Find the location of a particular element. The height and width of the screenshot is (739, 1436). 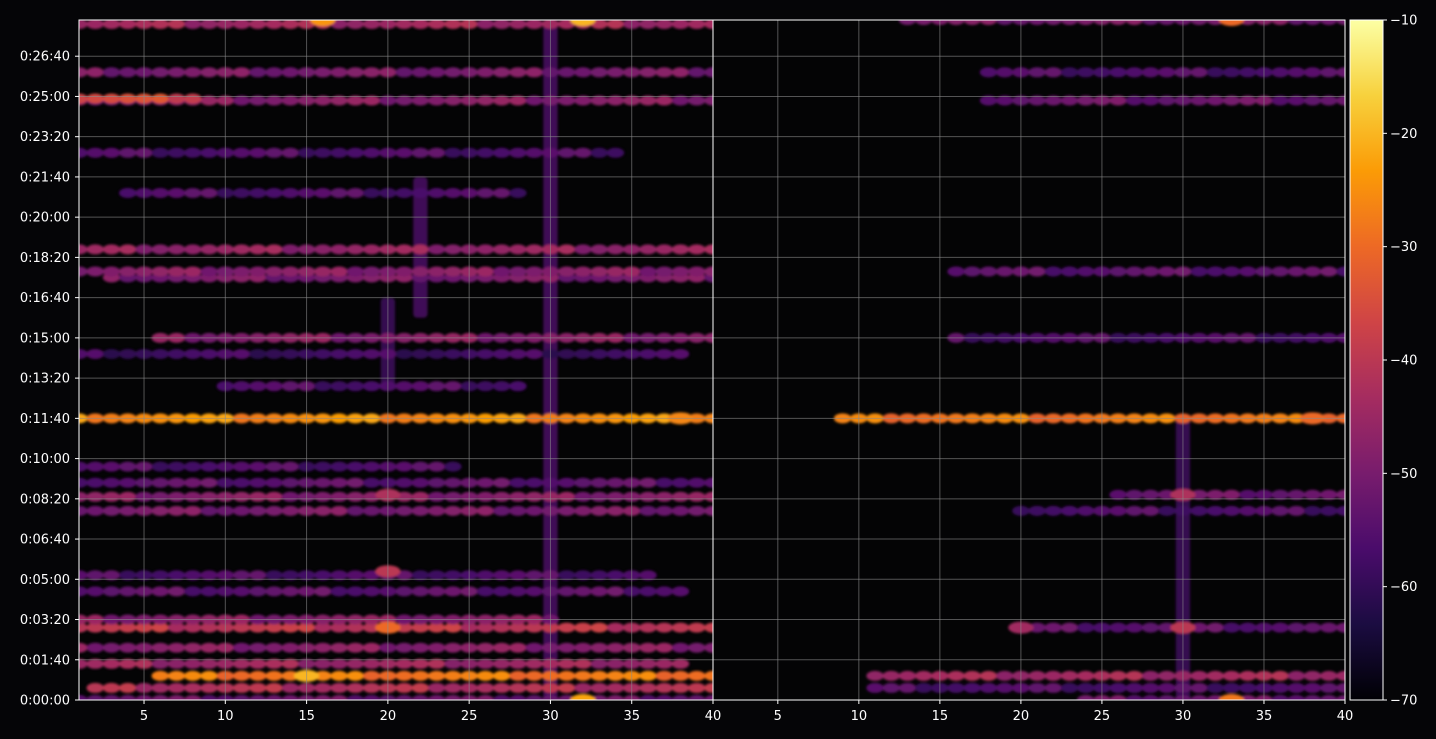

colorbar: −10 −20 −30 −40 −50 −60 −70 is located at coordinates (1383, 361).